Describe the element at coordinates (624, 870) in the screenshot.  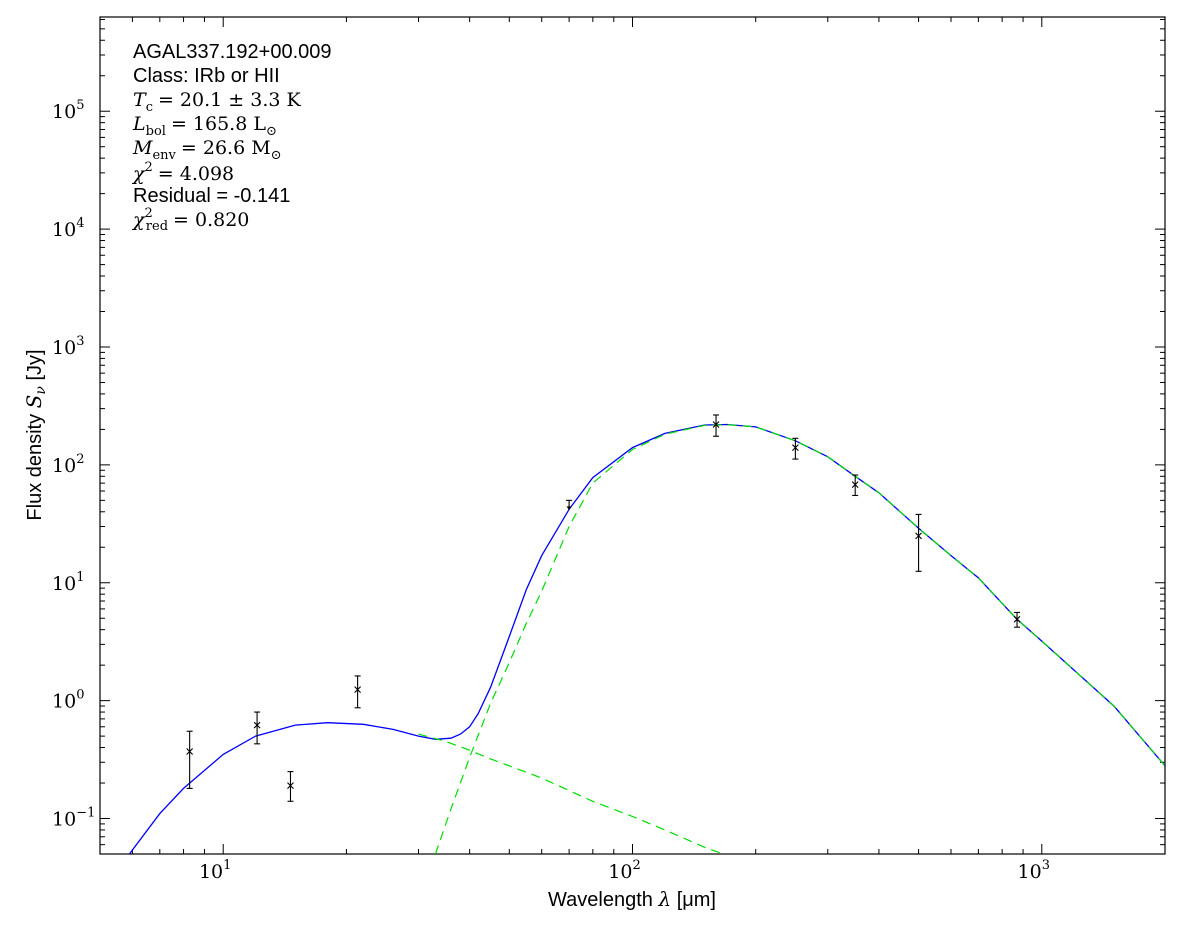
I see `x-tick-label: 10²` at that location.